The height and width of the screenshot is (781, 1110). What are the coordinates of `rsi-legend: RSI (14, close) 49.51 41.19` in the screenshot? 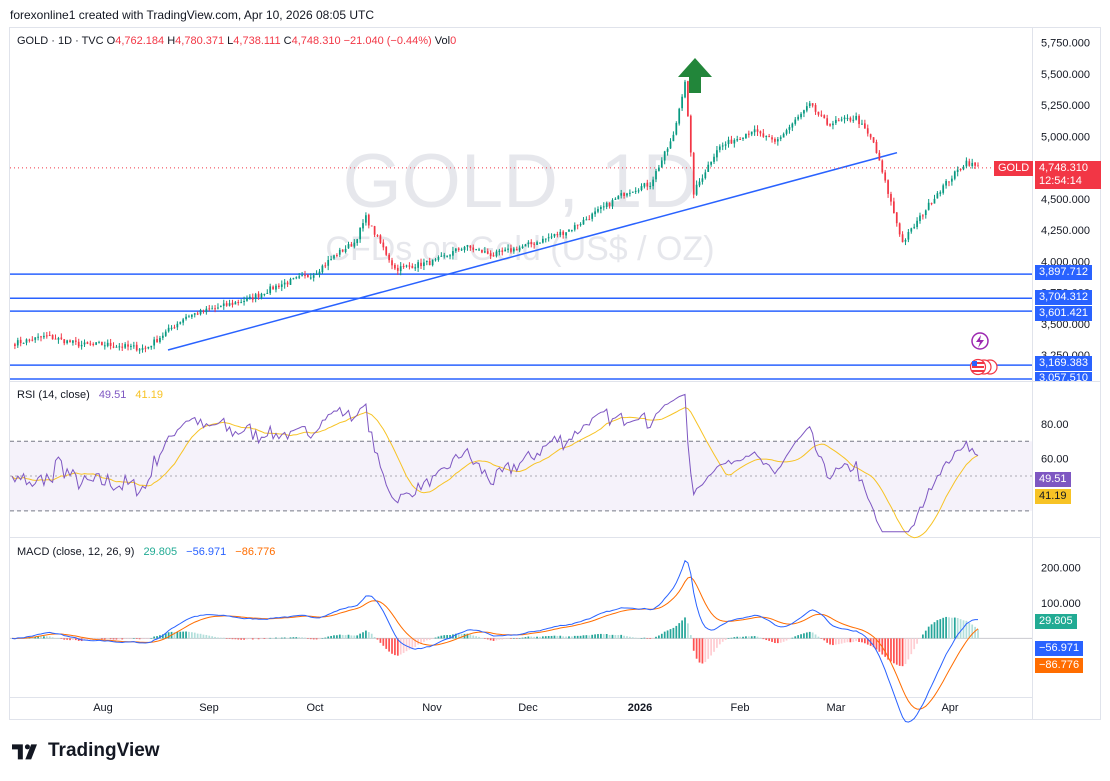 It's located at (90, 395).